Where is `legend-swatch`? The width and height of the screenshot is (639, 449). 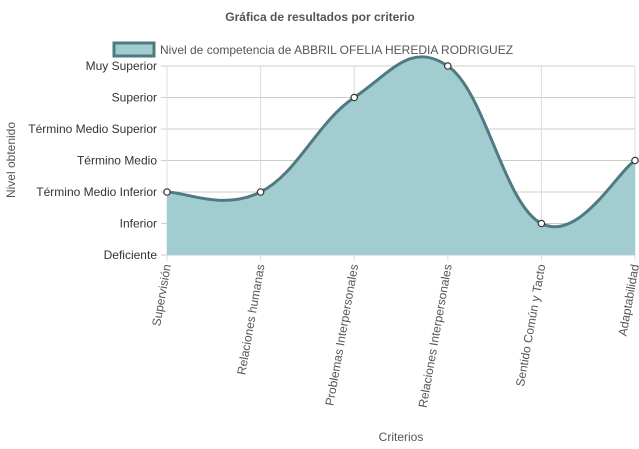 legend-swatch is located at coordinates (134, 49).